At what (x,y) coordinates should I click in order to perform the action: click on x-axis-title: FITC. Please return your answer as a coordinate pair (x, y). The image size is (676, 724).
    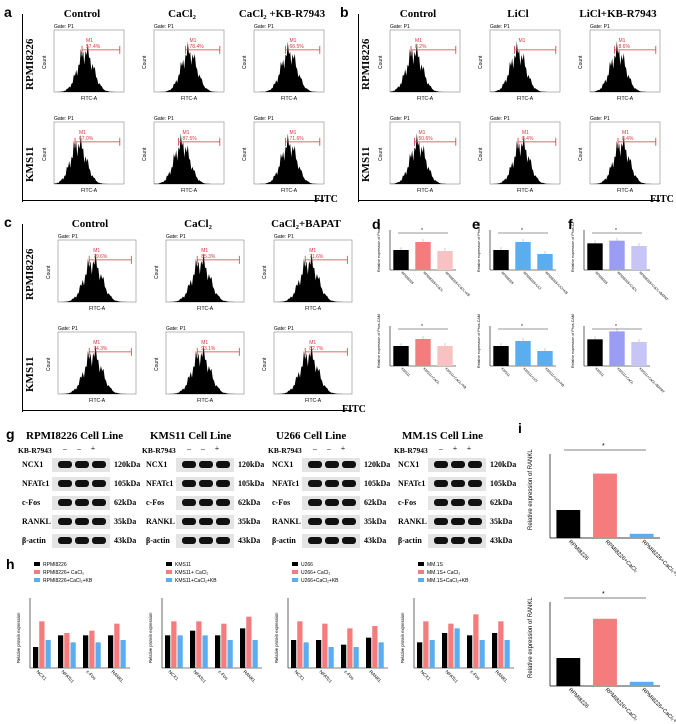
    Looking at the image, I should click on (662, 199).